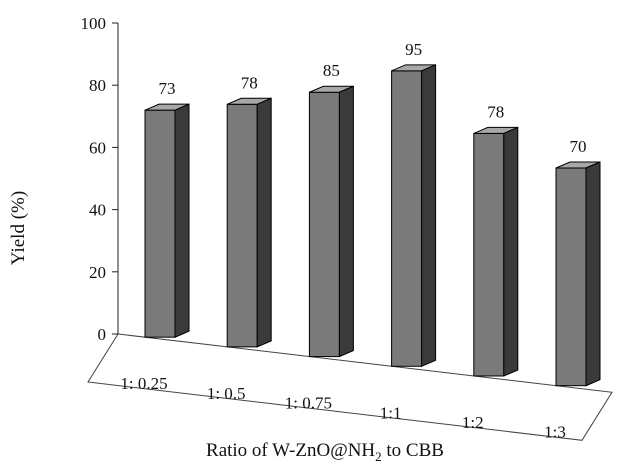  Describe the element at coordinates (97, 210) in the screenshot. I see `y-tick-label: 40` at that location.